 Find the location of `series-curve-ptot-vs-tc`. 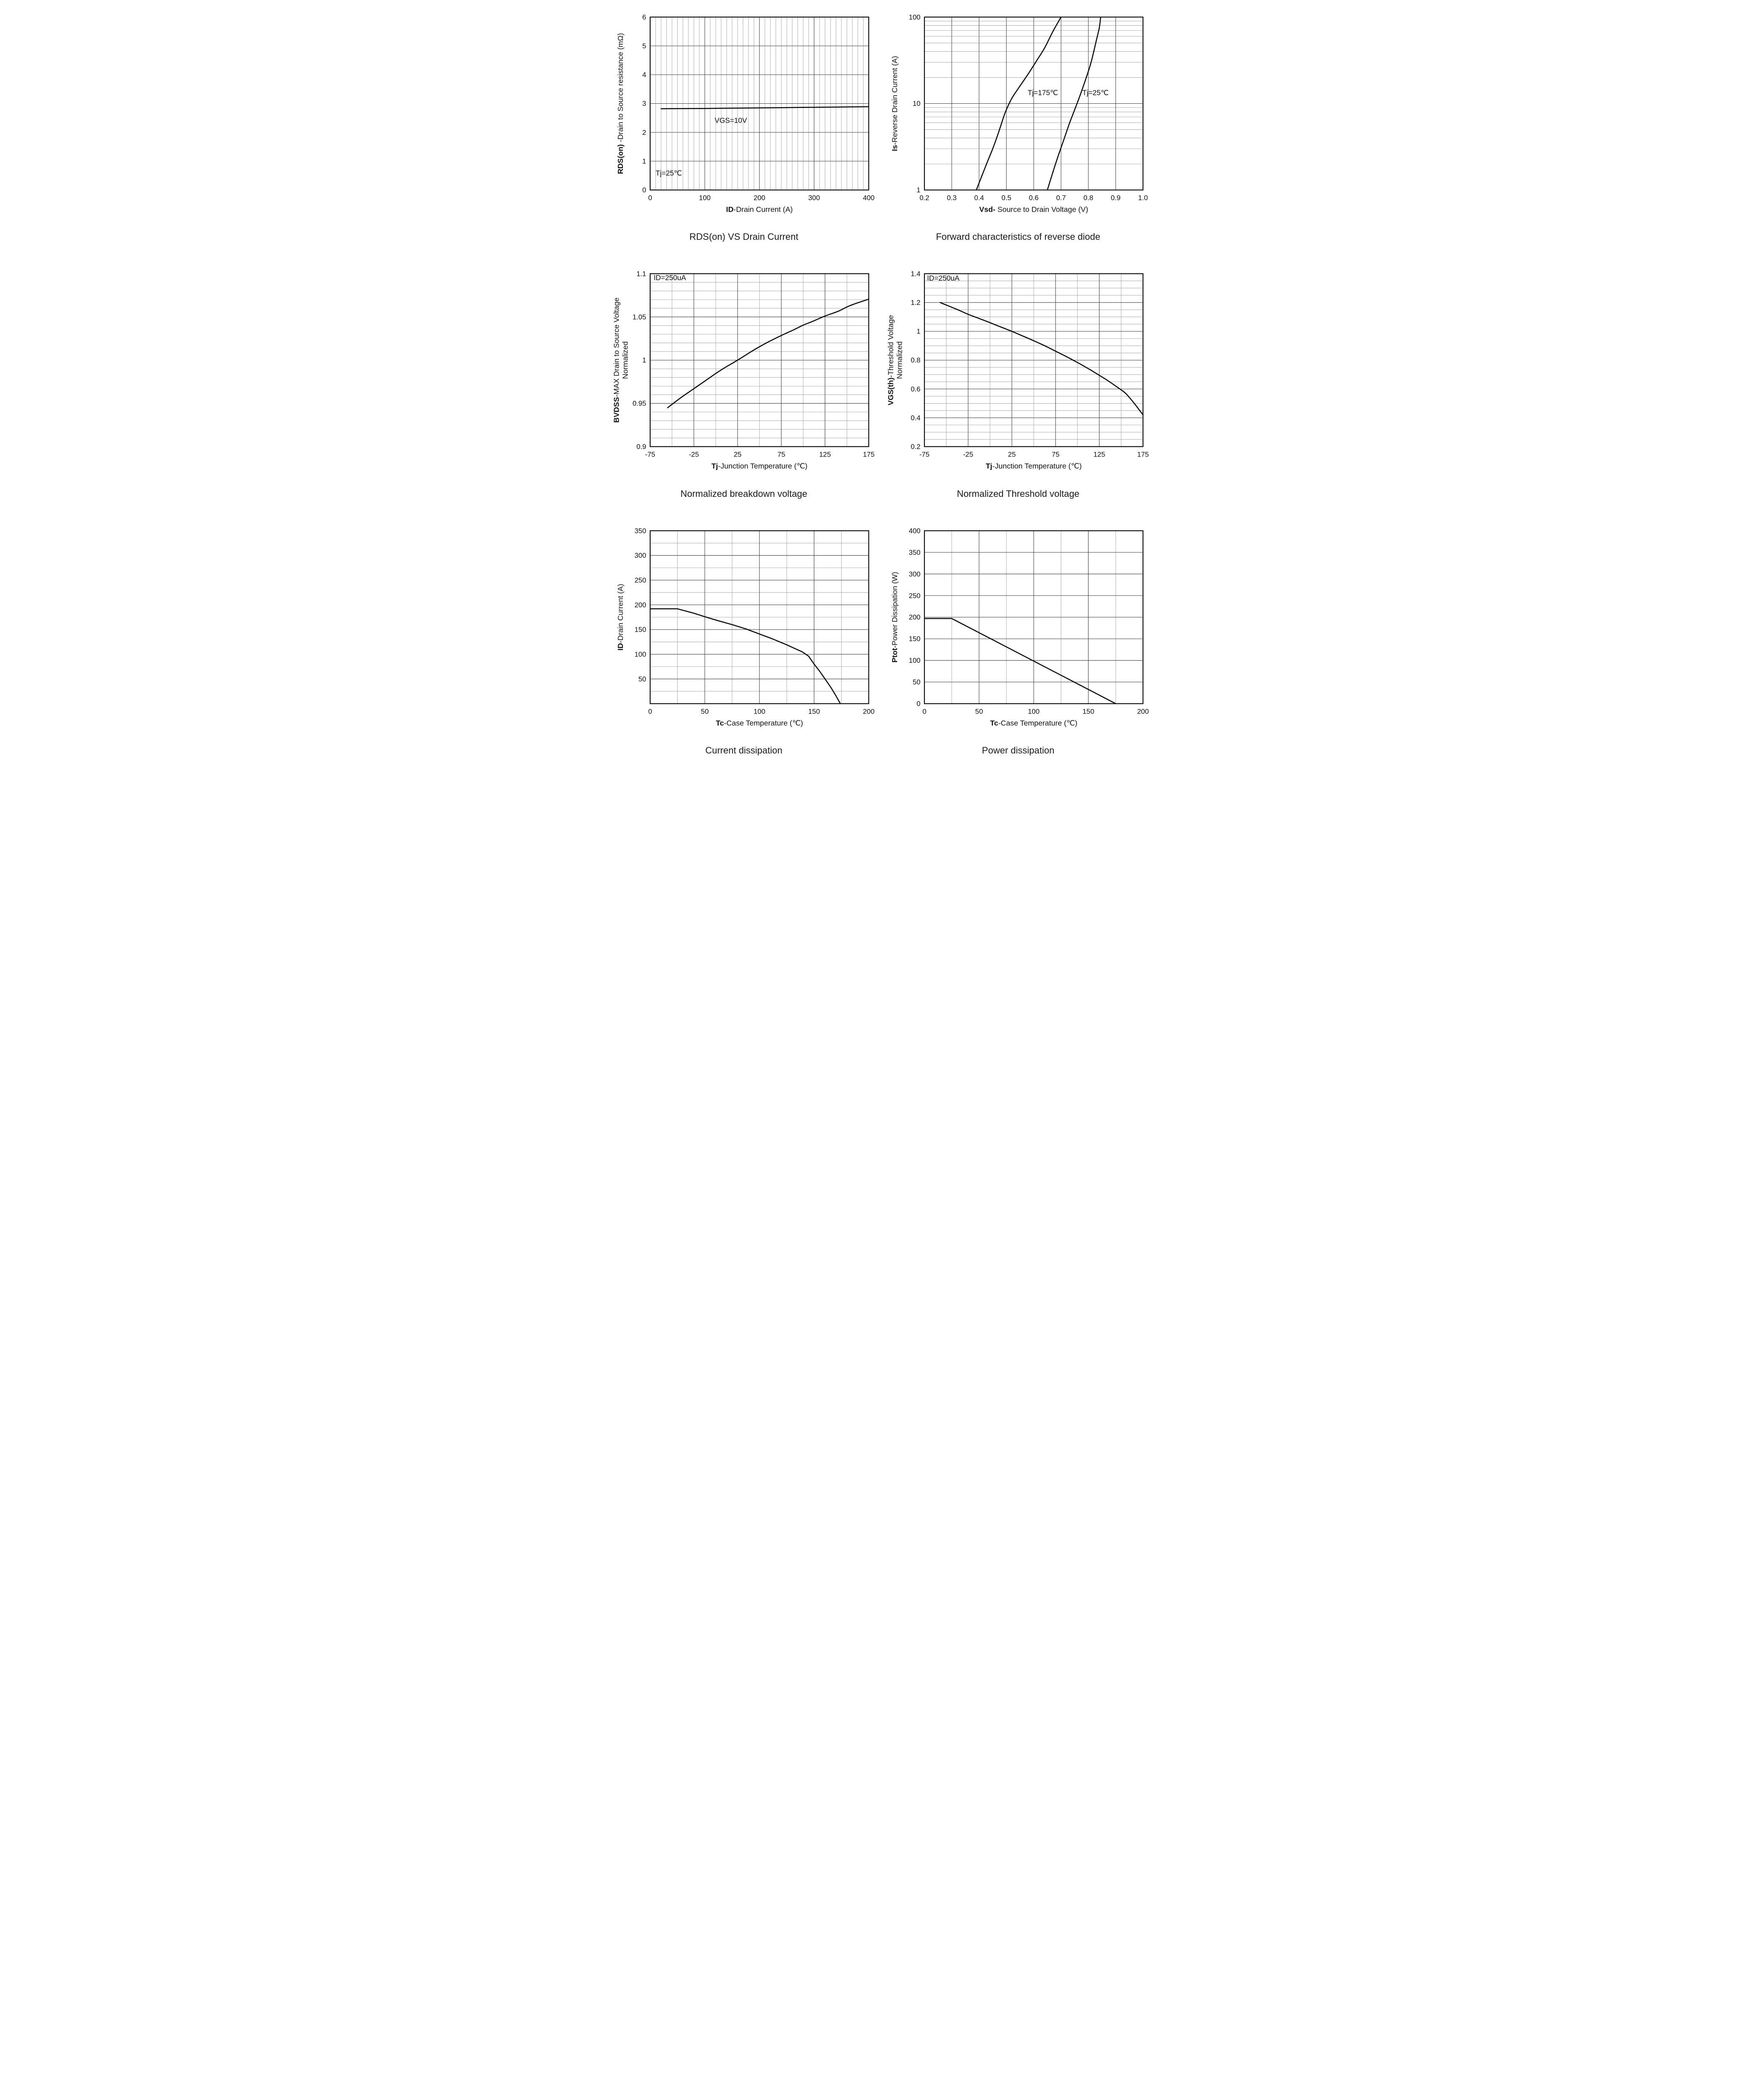

series-curve-ptot-vs-tc is located at coordinates (1020, 661).